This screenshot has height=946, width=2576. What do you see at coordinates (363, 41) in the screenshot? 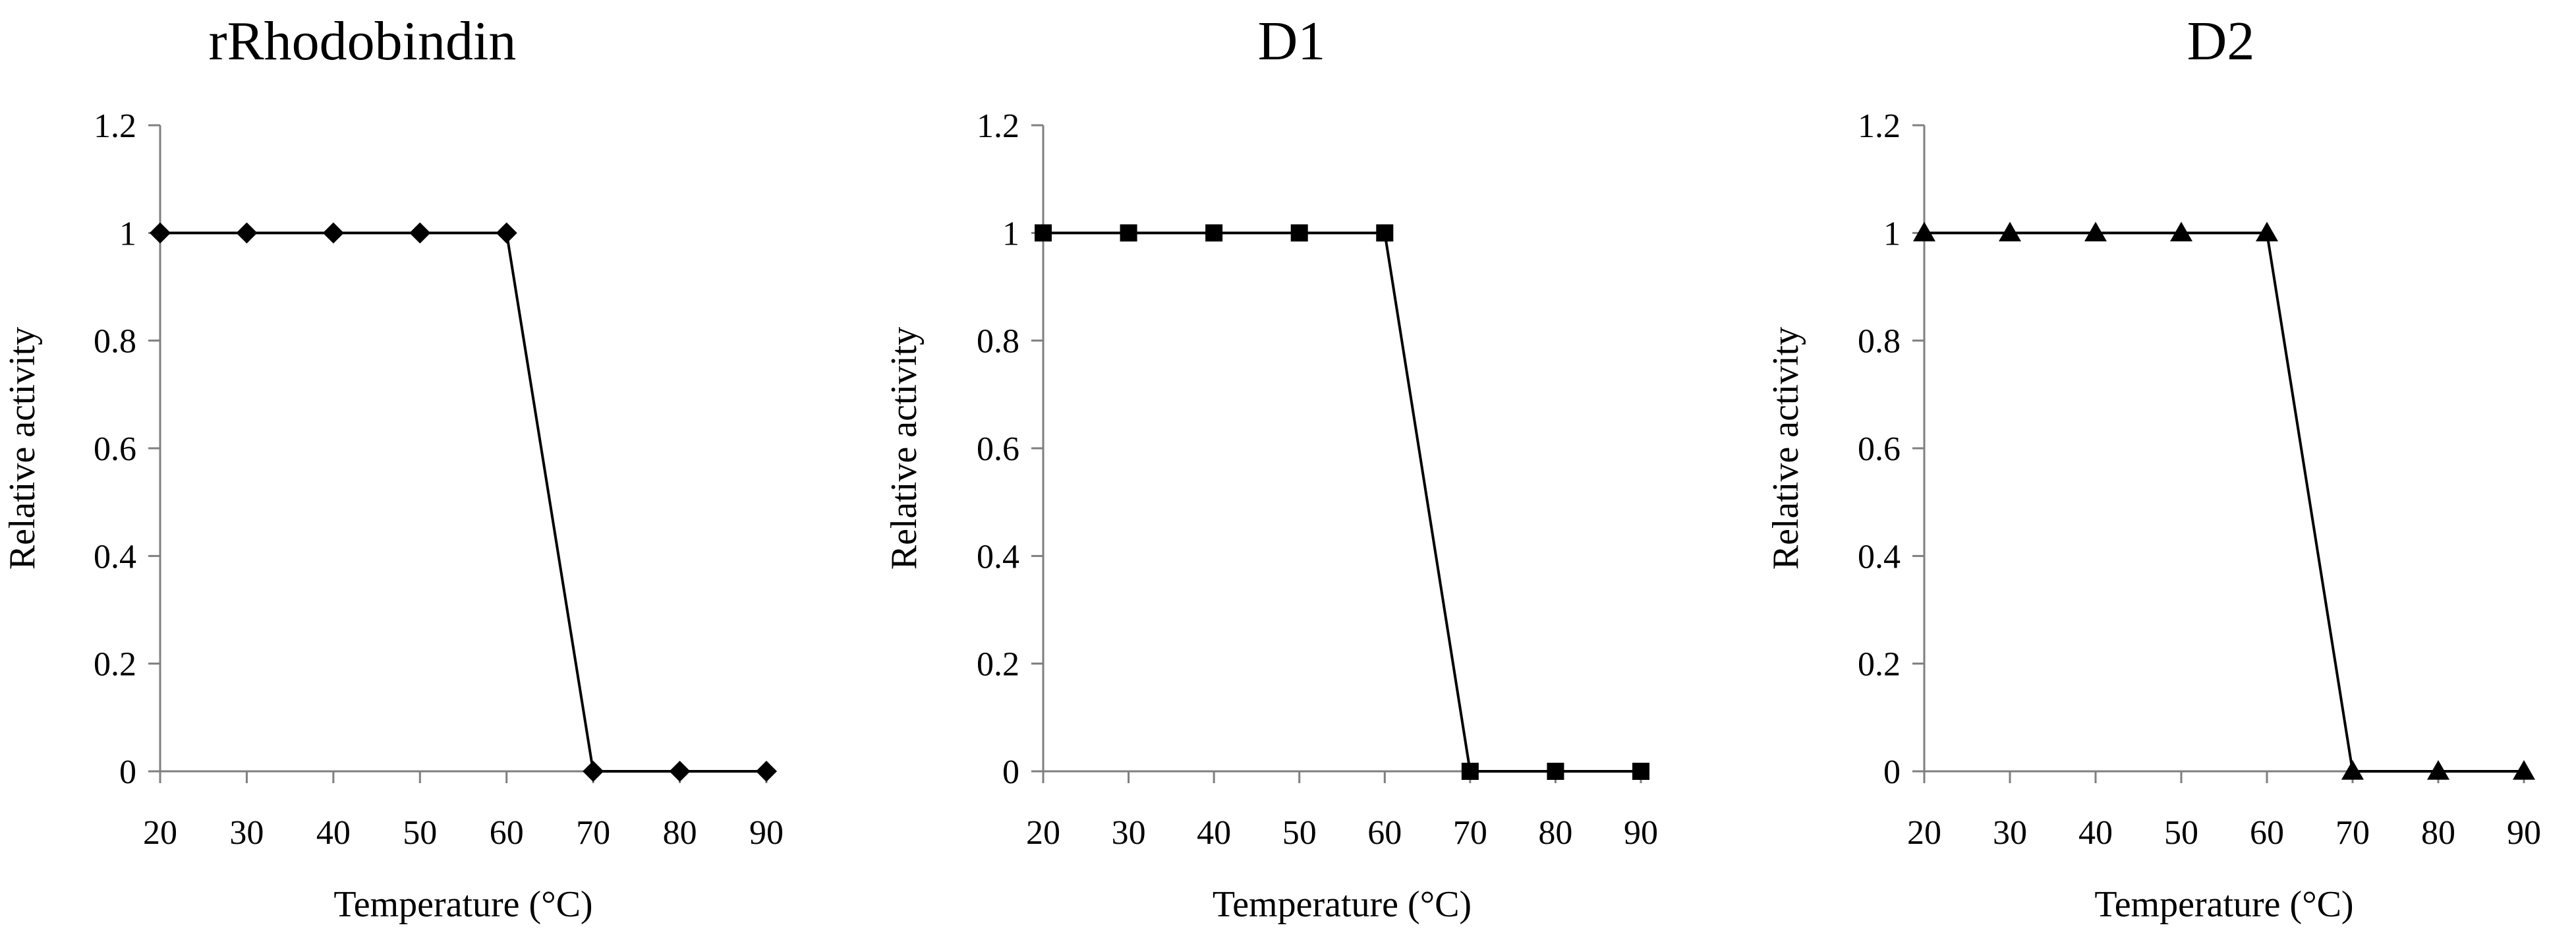
I see `chart-title: rRhodobindin` at bounding box center [363, 41].